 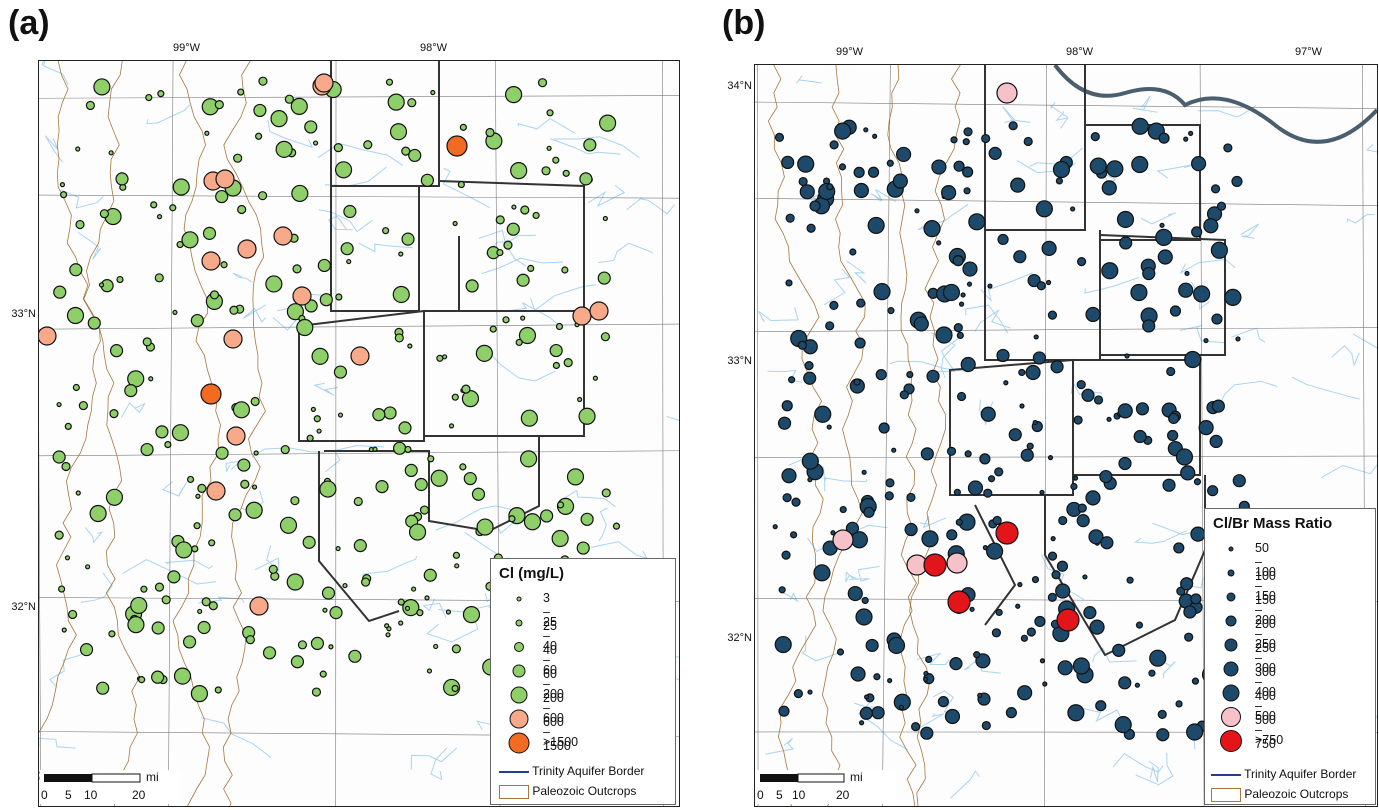 I want to click on trinity-border-legend-item: Trinity Aquifer Border, so click(x=1283, y=774).